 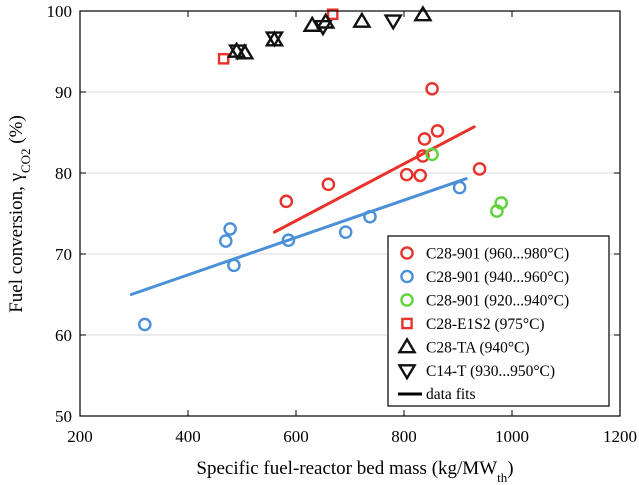 What do you see at coordinates (510, 468) in the screenshot?
I see `x-axis-title-tail: )` at bounding box center [510, 468].